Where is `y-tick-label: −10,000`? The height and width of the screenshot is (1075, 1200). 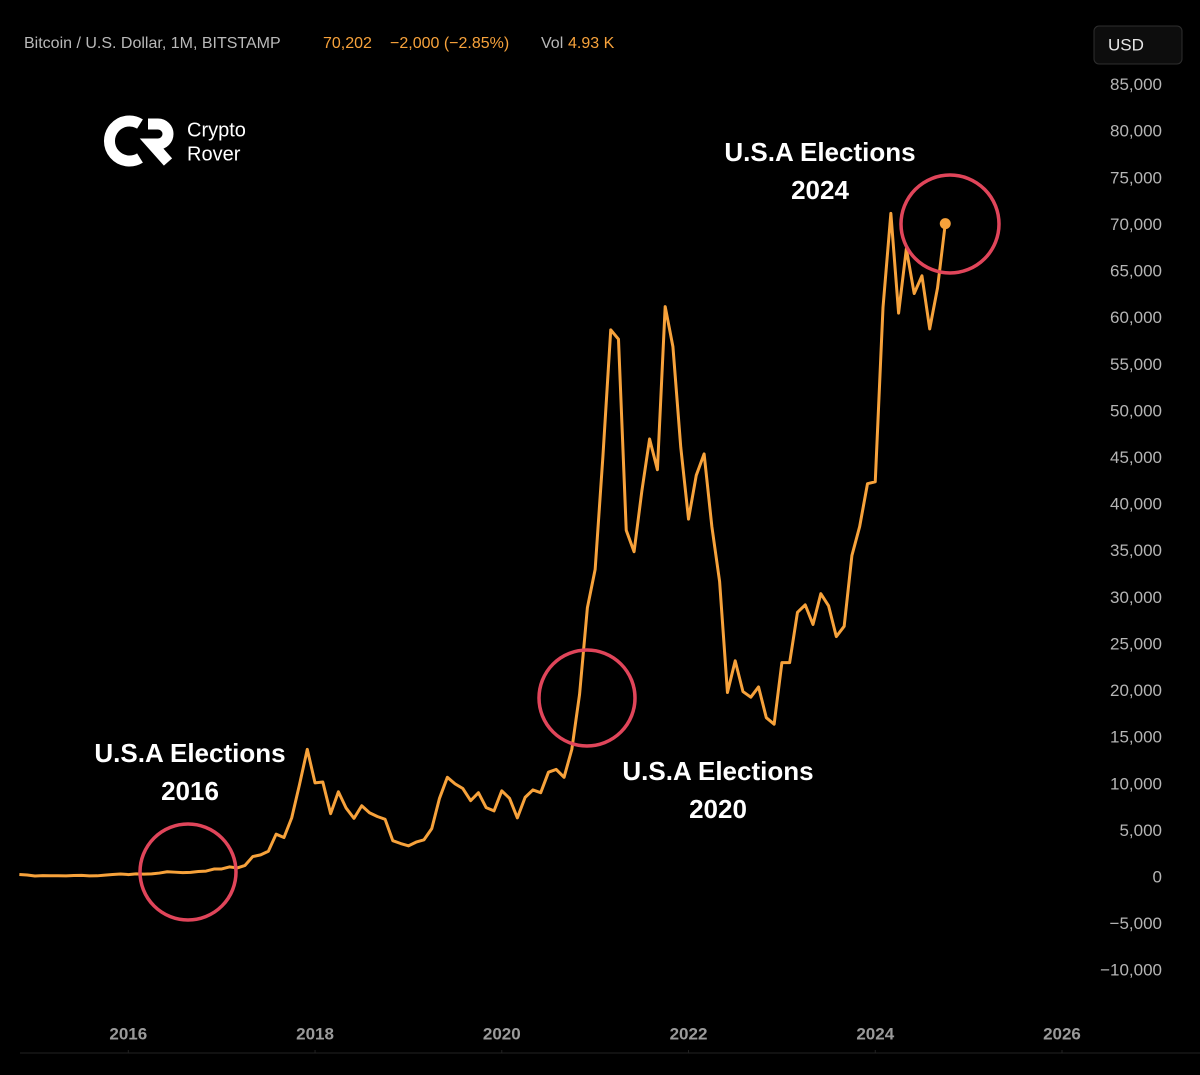
y-tick-label: −10,000 is located at coordinates (1131, 970).